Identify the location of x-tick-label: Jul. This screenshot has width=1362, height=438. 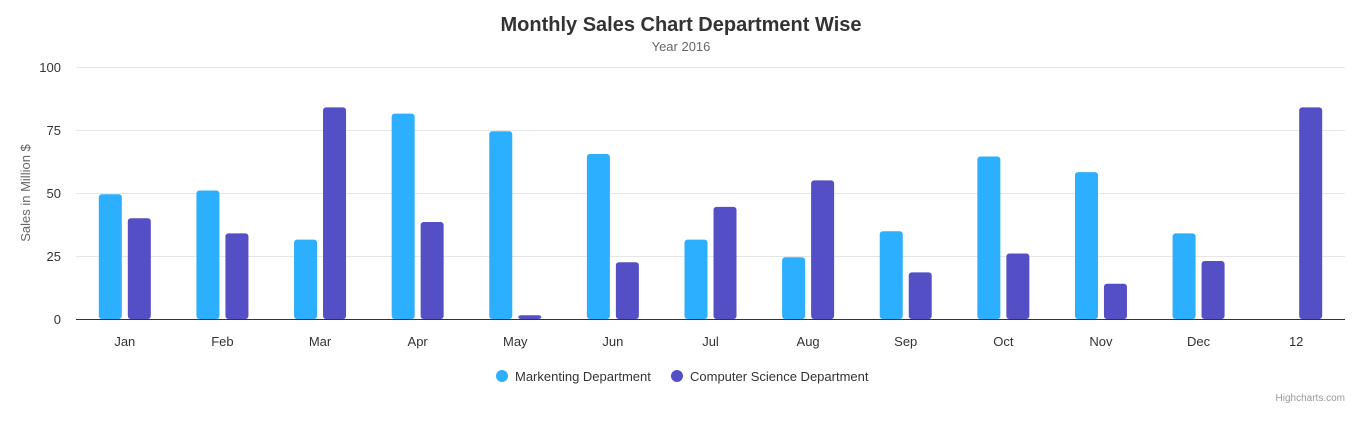
(710, 341).